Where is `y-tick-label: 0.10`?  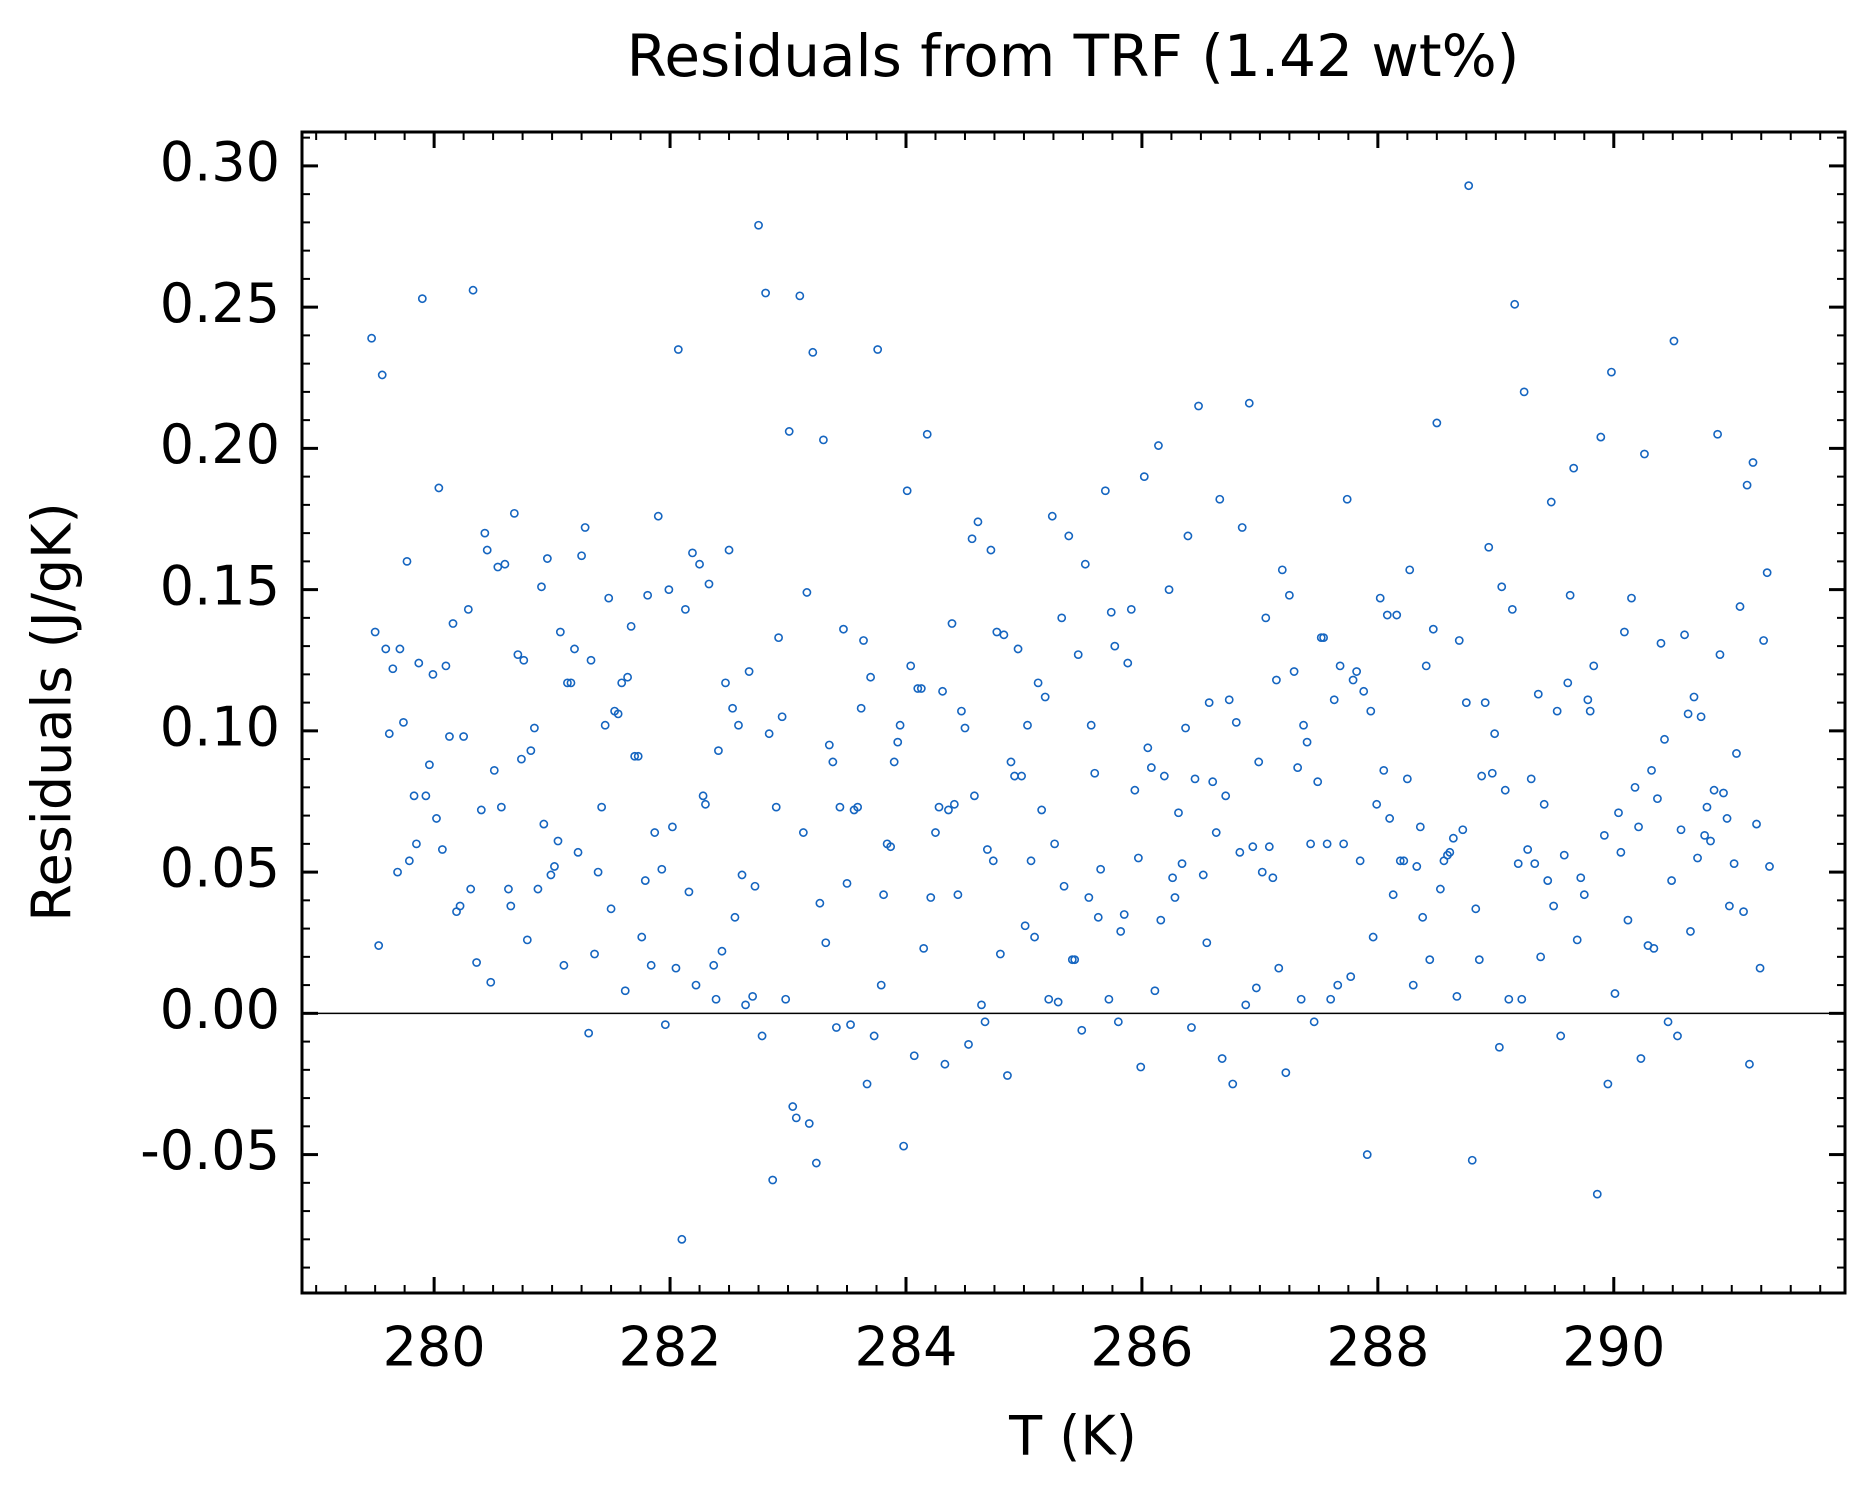 y-tick-label: 0.10 is located at coordinates (220, 727).